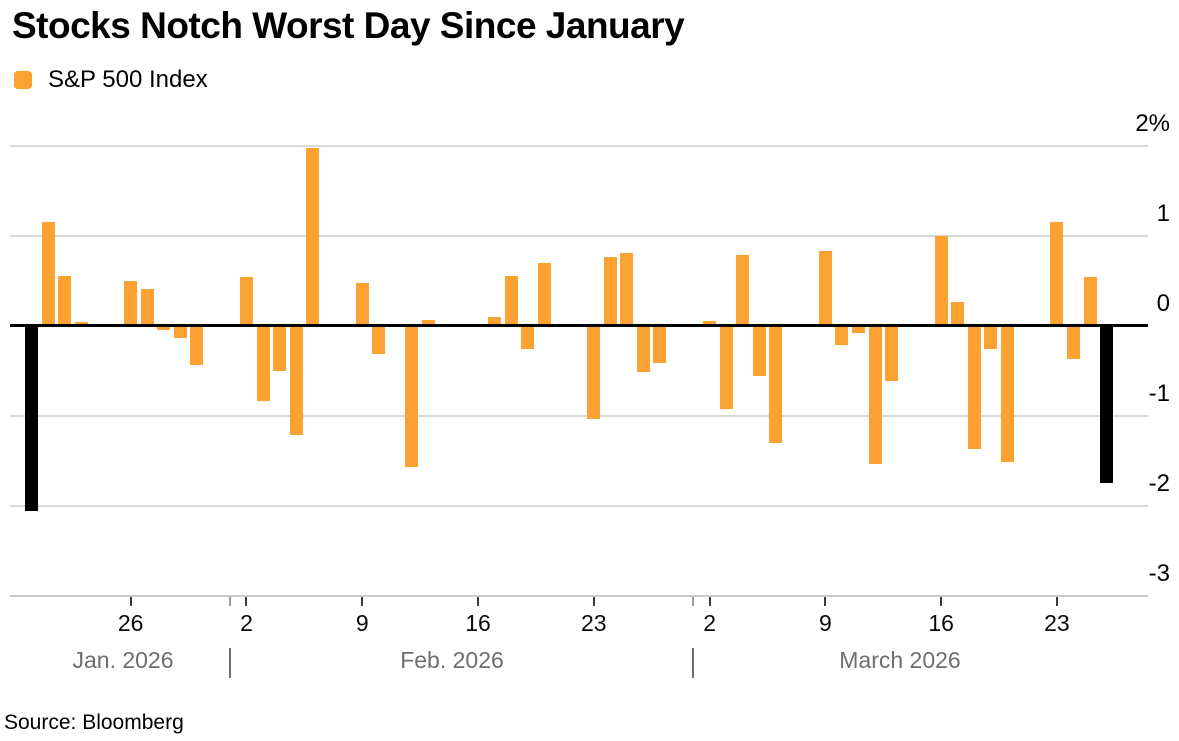 This screenshot has width=1179, height=741. I want to click on month-label: Feb. 2026, so click(452, 660).